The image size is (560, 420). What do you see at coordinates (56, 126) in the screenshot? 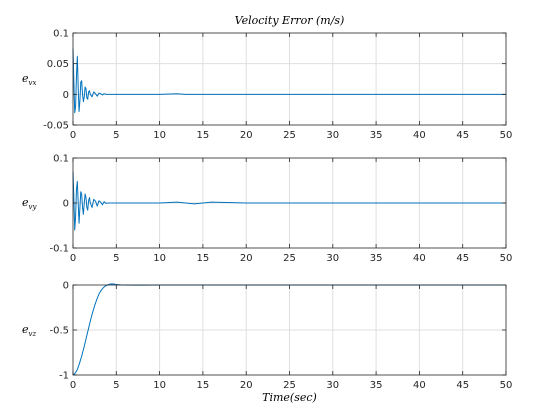
I see `y-tick-label: -0.05` at bounding box center [56, 126].